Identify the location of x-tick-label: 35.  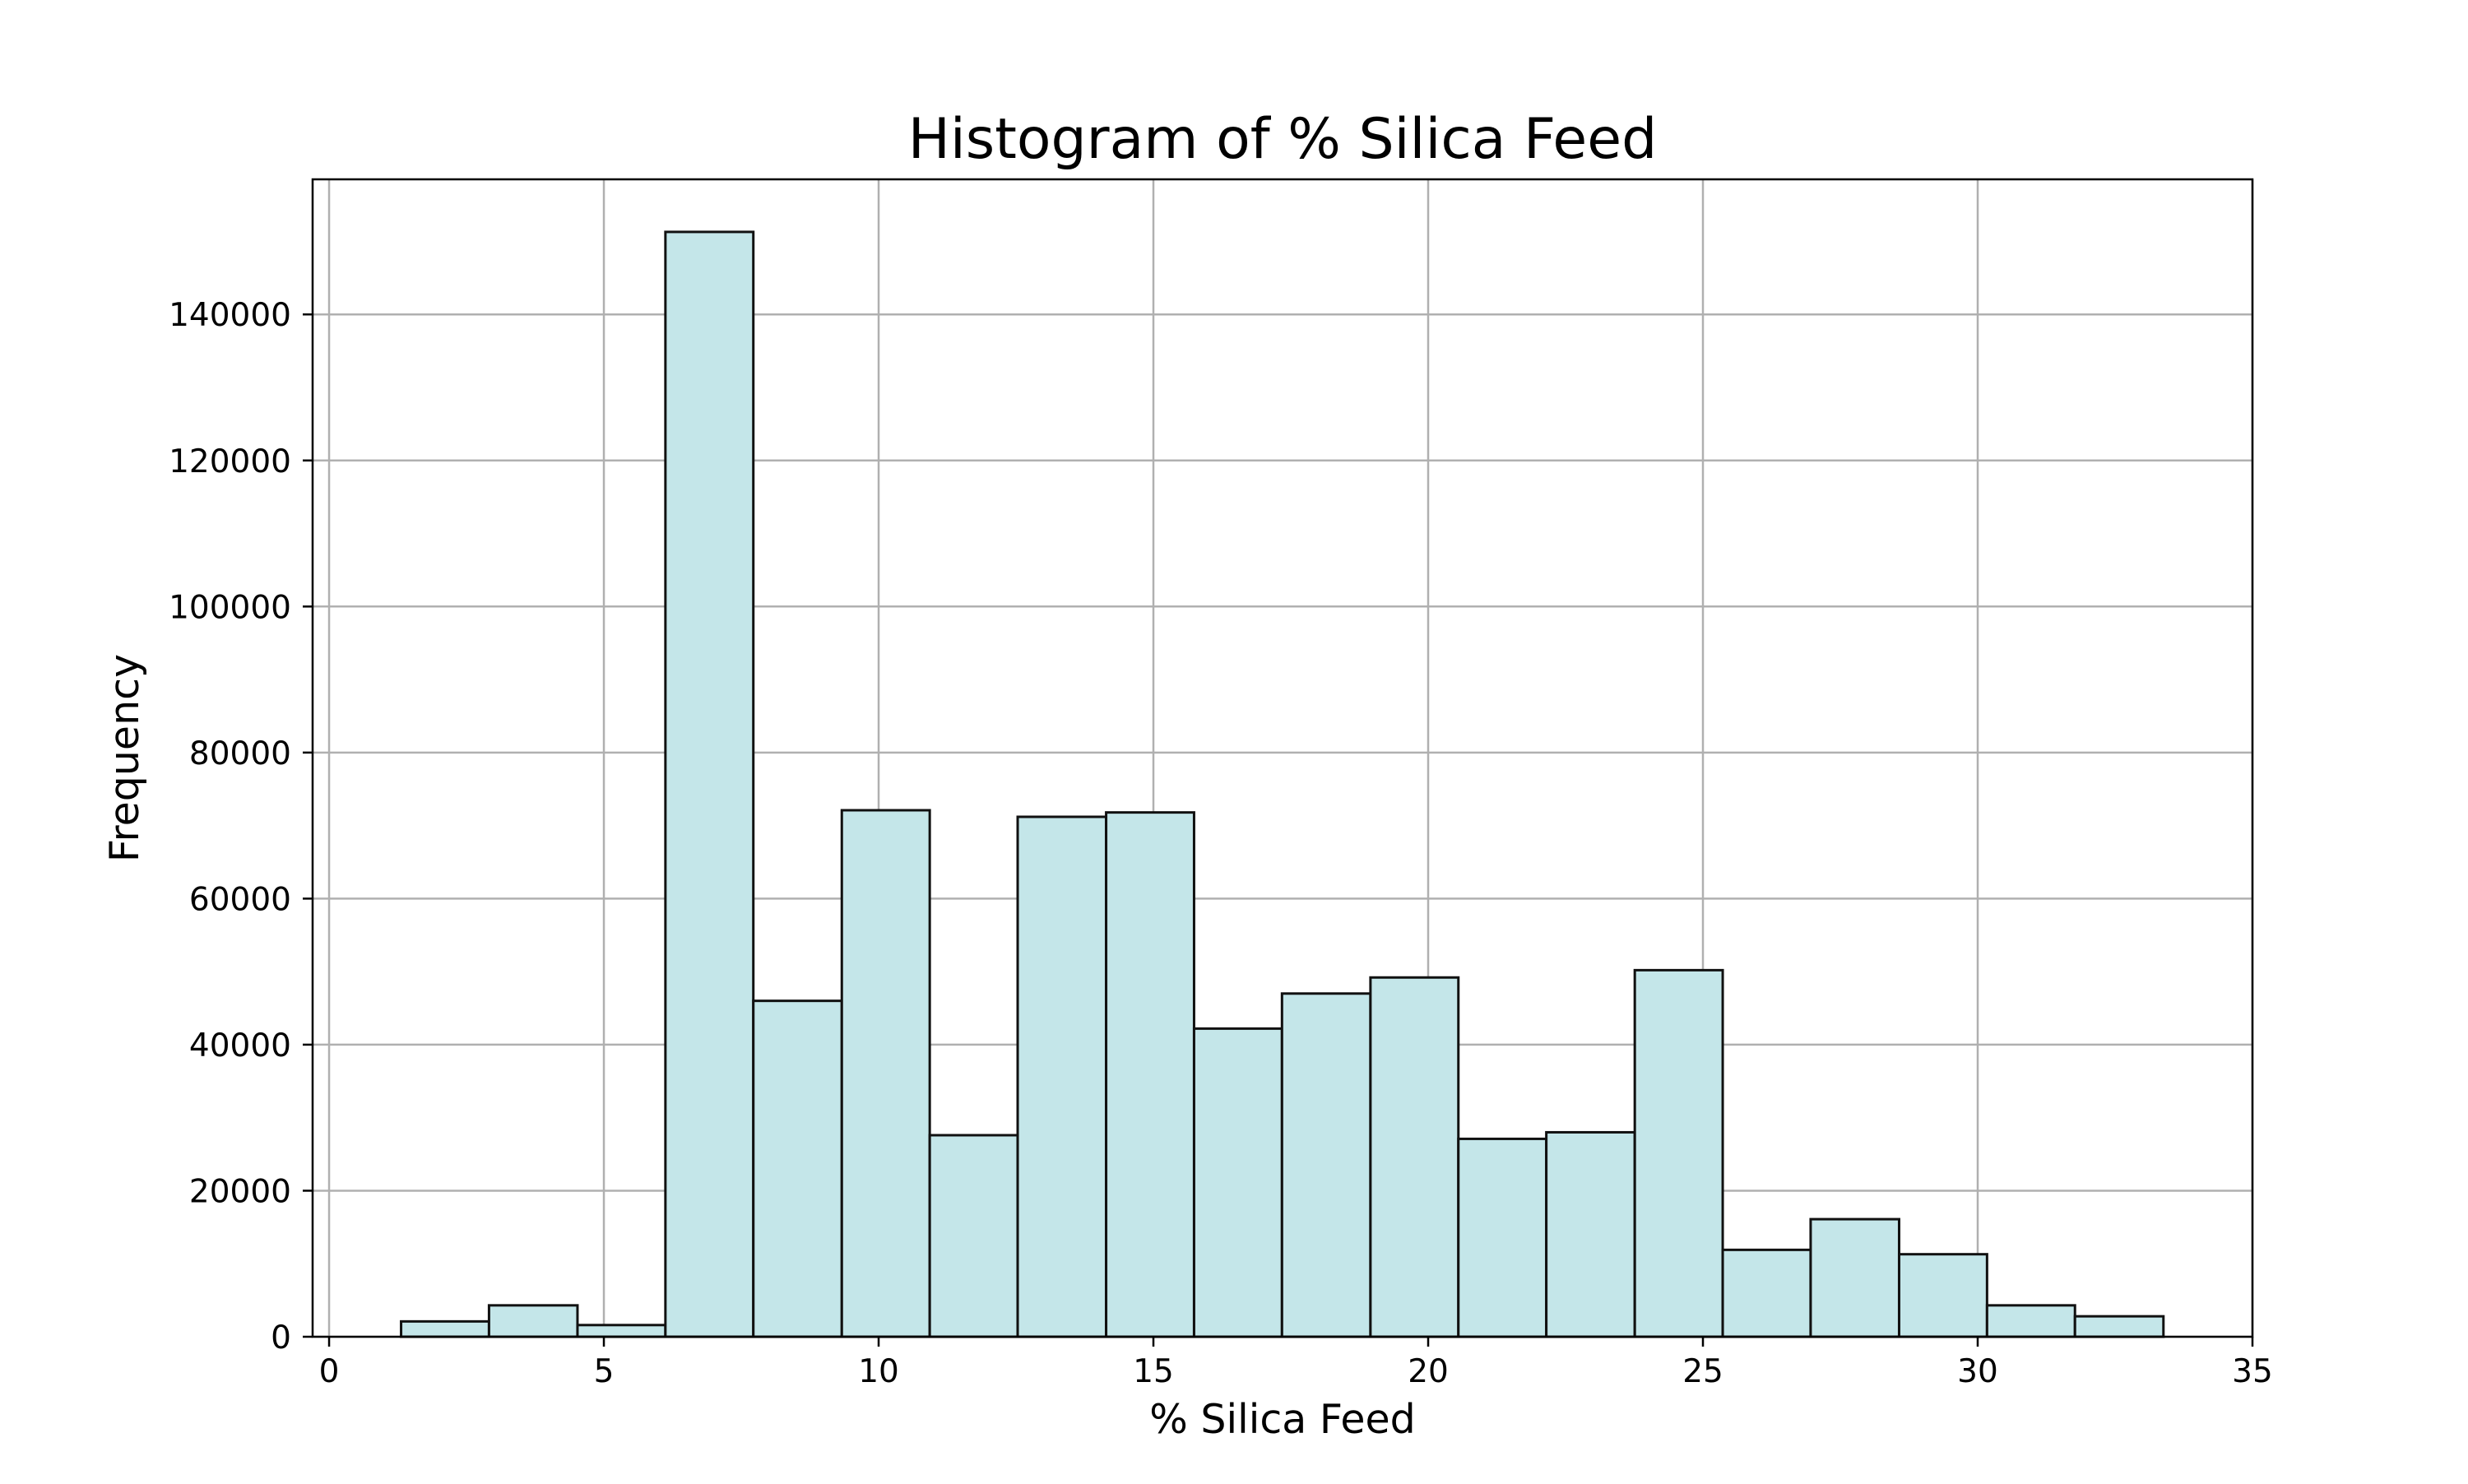
(2252, 1371).